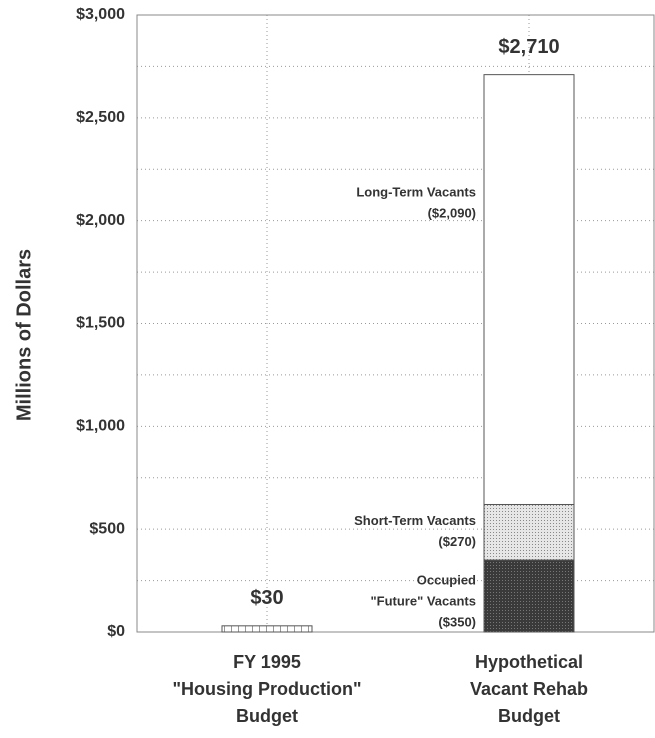  Describe the element at coordinates (267, 662) in the screenshot. I see `x-tick-label: FY 1995` at that location.